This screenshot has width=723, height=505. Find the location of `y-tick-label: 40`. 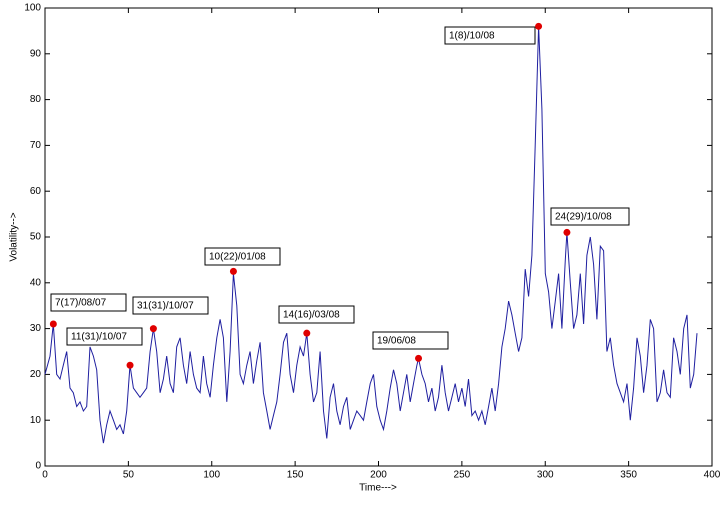

y-tick-label: 40 is located at coordinates (36, 282).